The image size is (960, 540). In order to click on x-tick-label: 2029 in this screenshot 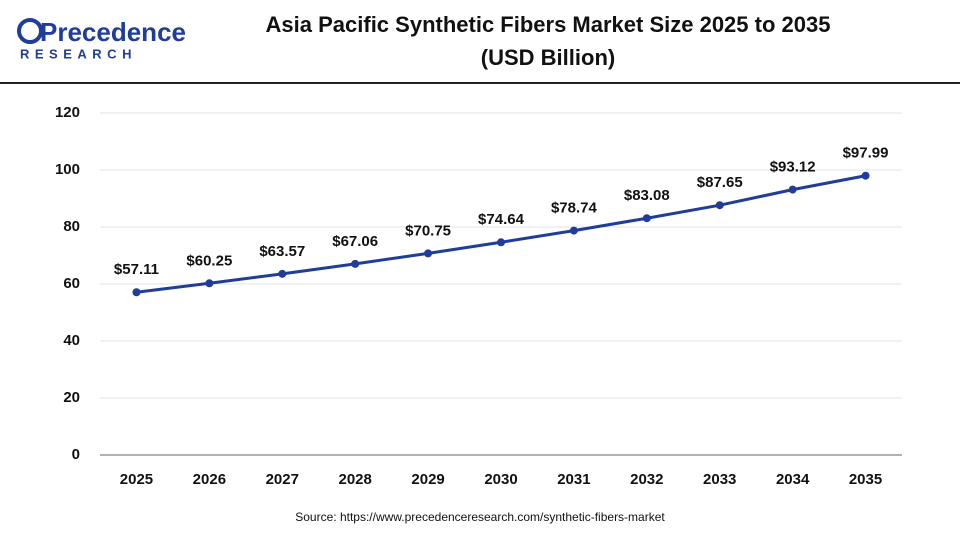, I will do `click(427, 479)`.